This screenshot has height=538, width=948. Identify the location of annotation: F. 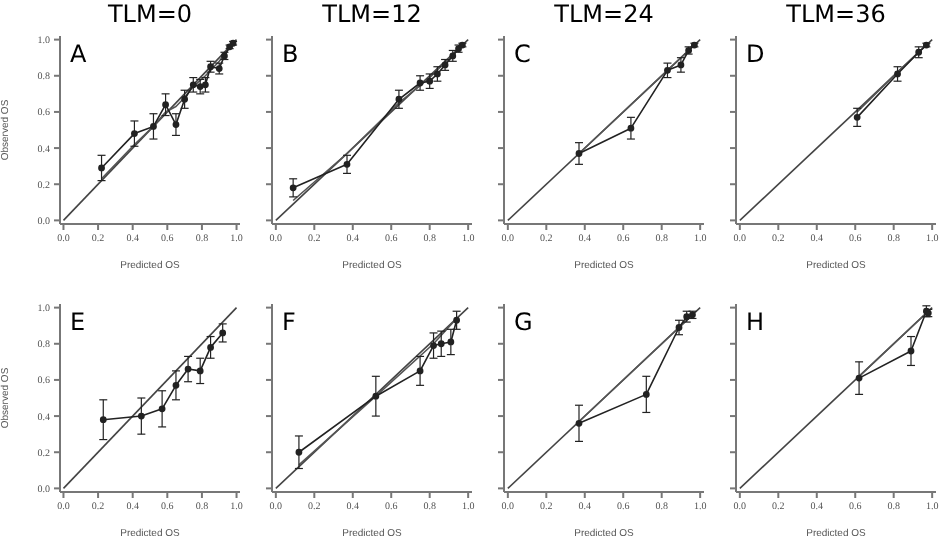
(289, 322).